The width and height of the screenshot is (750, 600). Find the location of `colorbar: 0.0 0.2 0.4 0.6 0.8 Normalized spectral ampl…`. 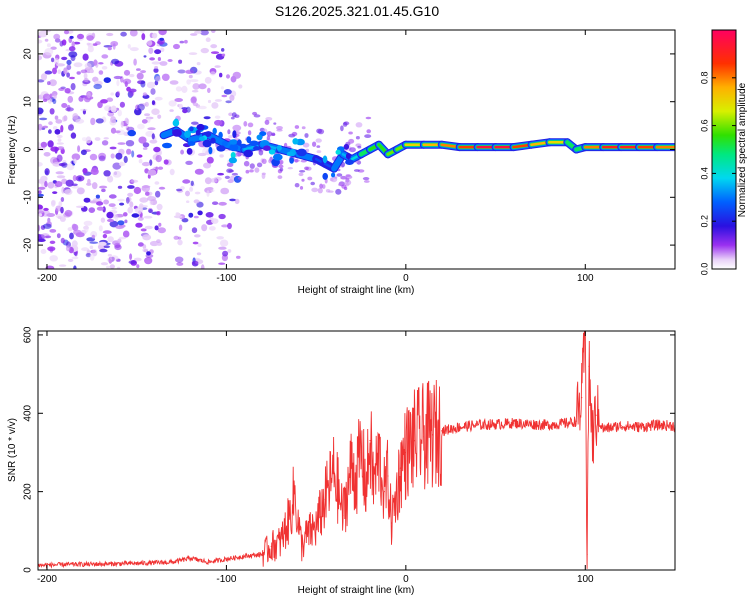

colorbar: 0.0 0.2 0.4 0.6 0.8 Normalized spectral ampl… is located at coordinates (723, 152).